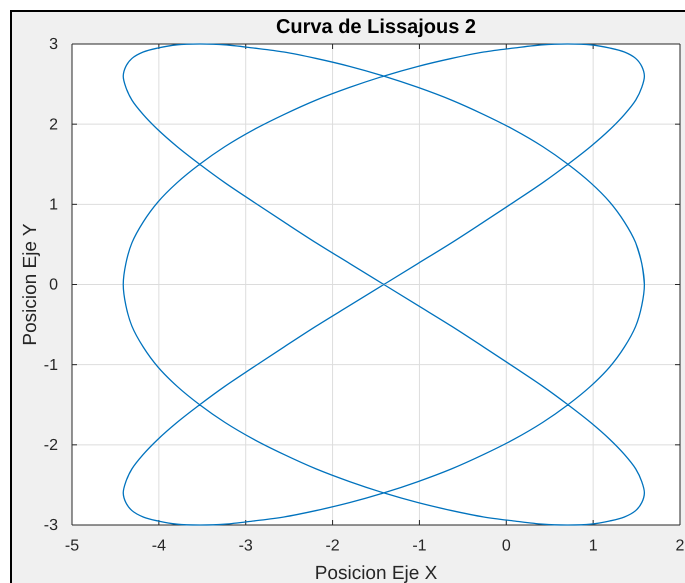 This screenshot has width=685, height=583. Describe the element at coordinates (51, 525) in the screenshot. I see `y-tick-label: -3` at that location.